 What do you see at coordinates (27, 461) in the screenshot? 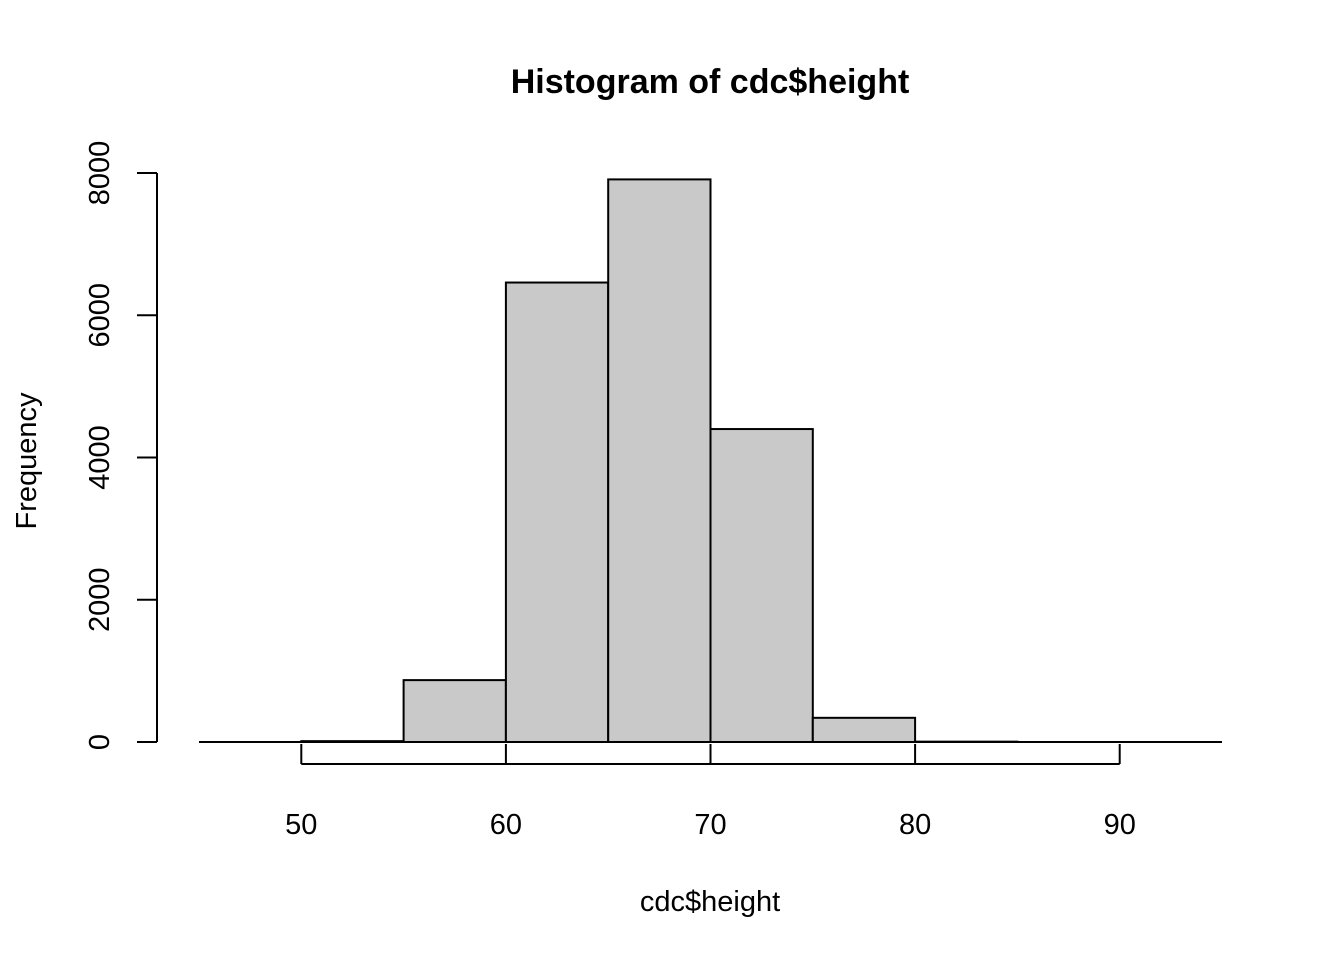
I see `y-axis-label: Frequency` at bounding box center [27, 461].